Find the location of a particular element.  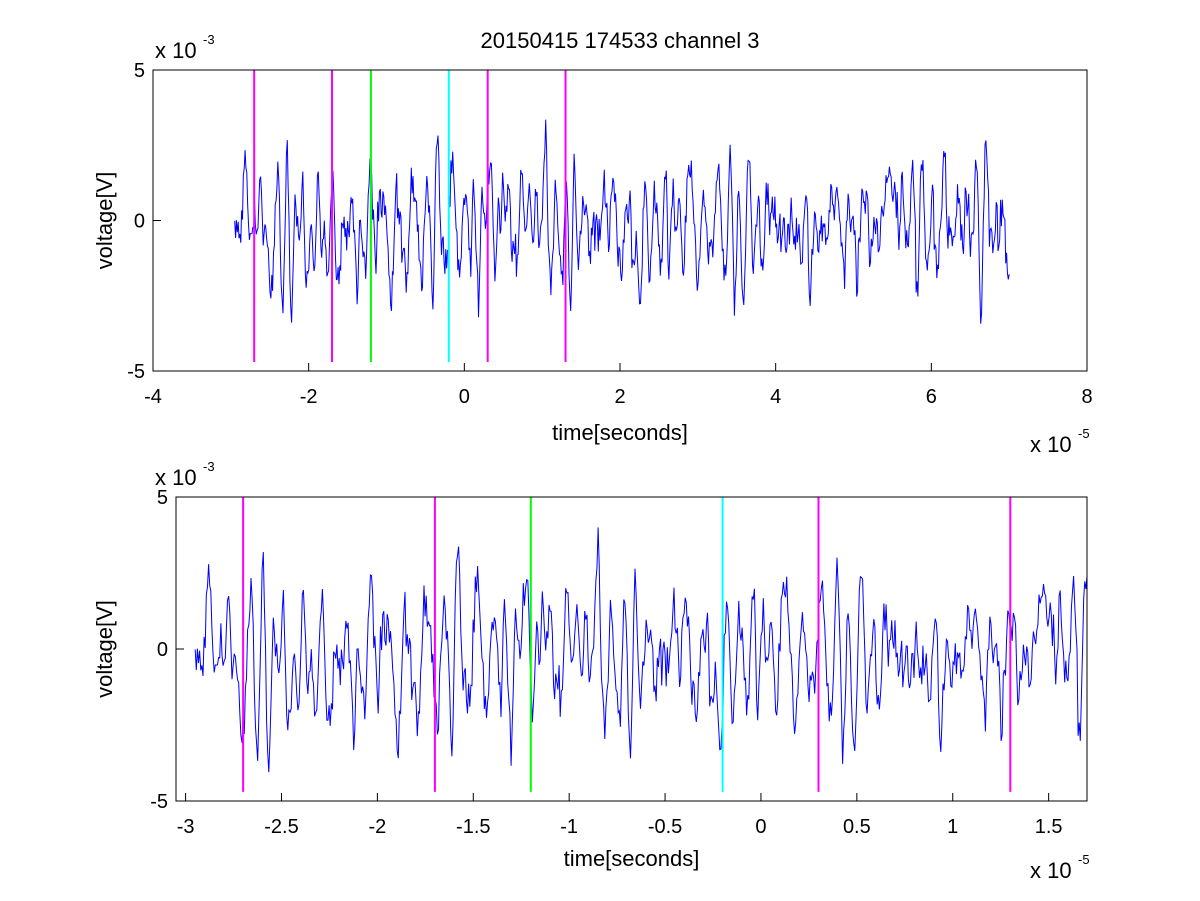

plot1-y-exponent-power: -3 is located at coordinates (209, 39).